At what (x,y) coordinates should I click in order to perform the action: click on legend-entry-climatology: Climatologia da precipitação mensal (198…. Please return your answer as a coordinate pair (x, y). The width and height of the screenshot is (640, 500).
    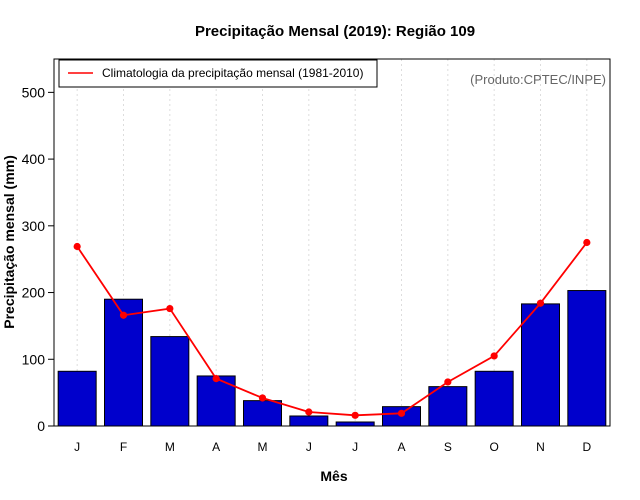
    Looking at the image, I should click on (232, 73).